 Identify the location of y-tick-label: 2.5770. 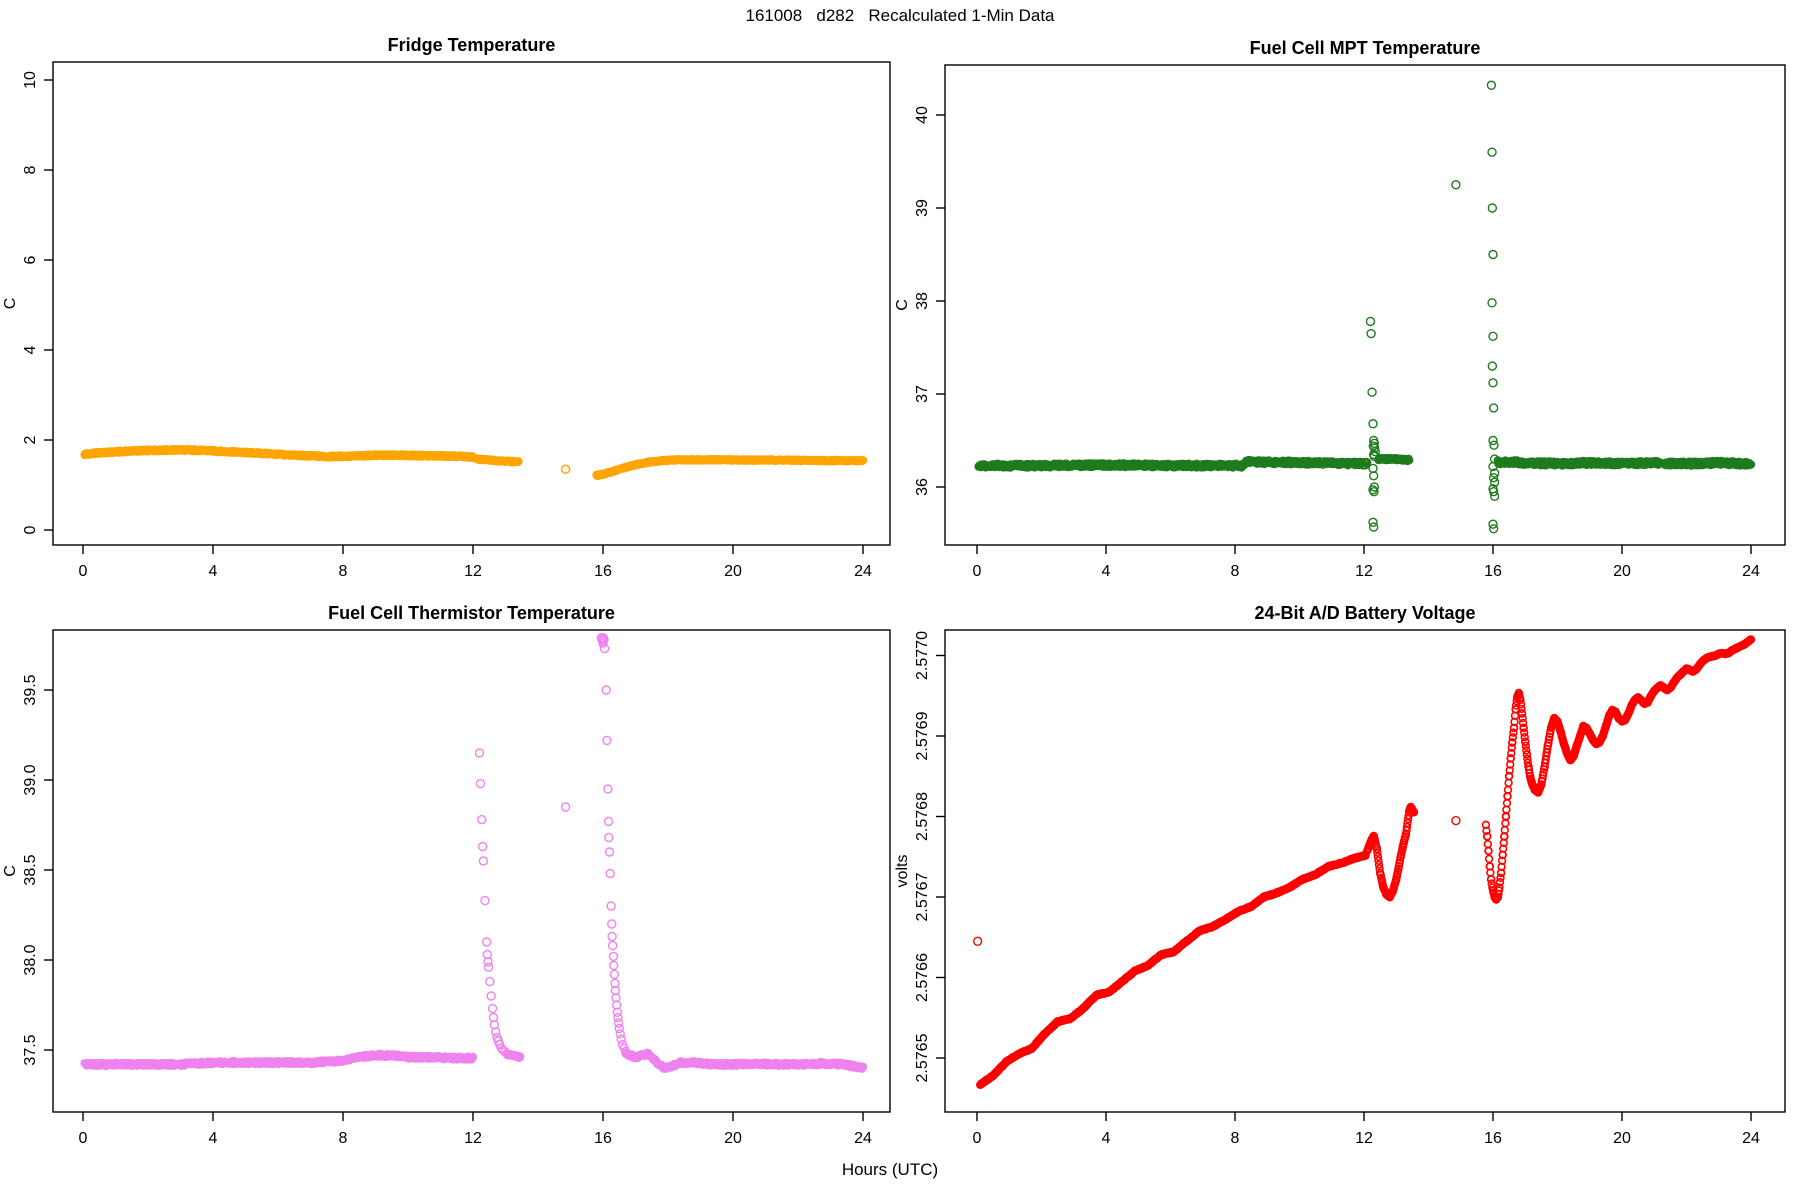
(922, 655).